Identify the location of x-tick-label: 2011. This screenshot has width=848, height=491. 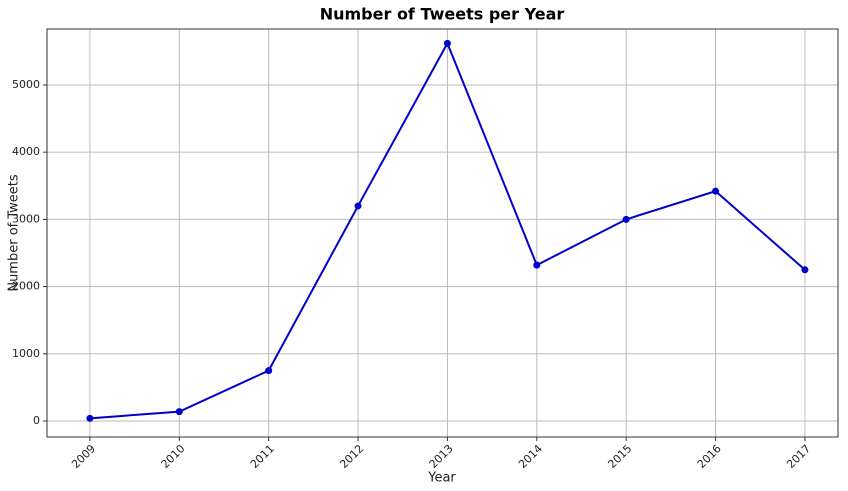
(262, 456).